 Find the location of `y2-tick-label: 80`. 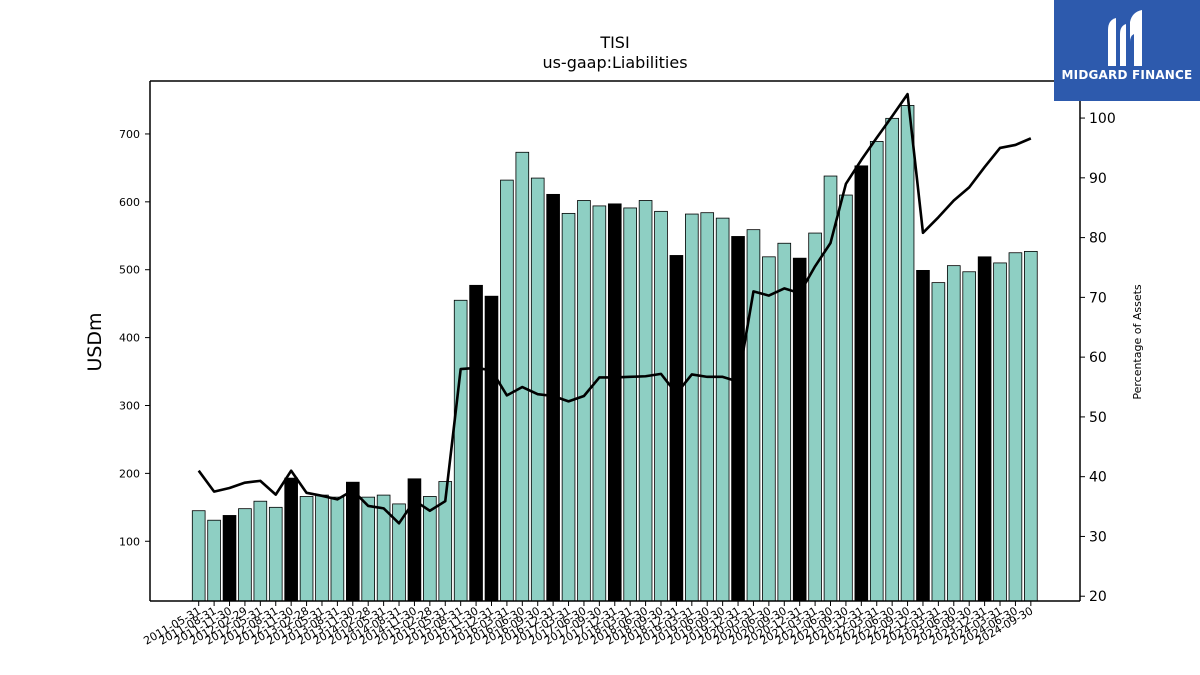

y2-tick-label: 80 is located at coordinates (1098, 239).